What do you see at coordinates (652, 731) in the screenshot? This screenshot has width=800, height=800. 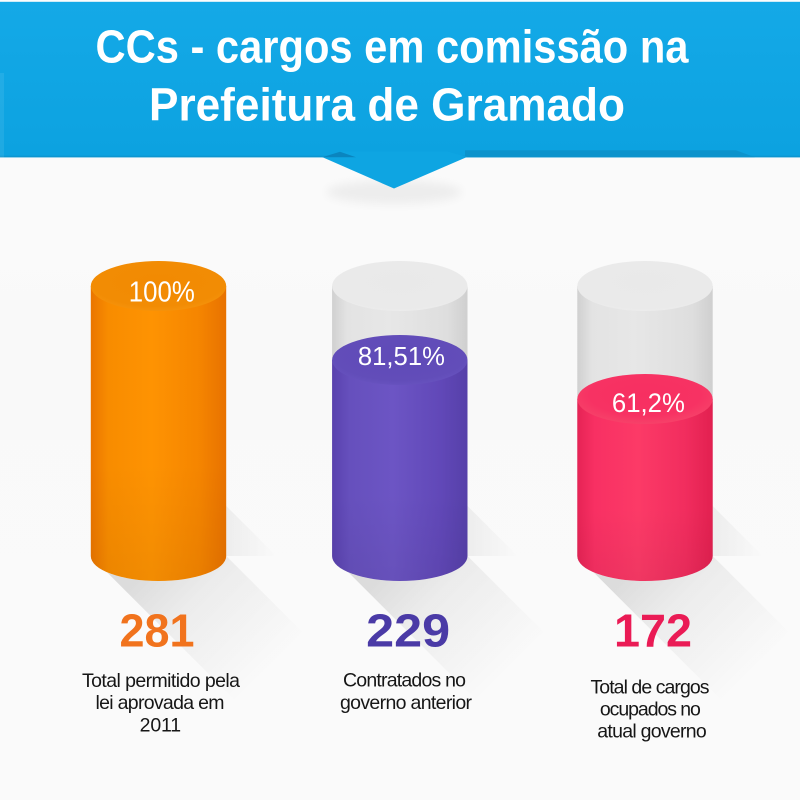 I see `svg-text: atual governo` at bounding box center [652, 731].